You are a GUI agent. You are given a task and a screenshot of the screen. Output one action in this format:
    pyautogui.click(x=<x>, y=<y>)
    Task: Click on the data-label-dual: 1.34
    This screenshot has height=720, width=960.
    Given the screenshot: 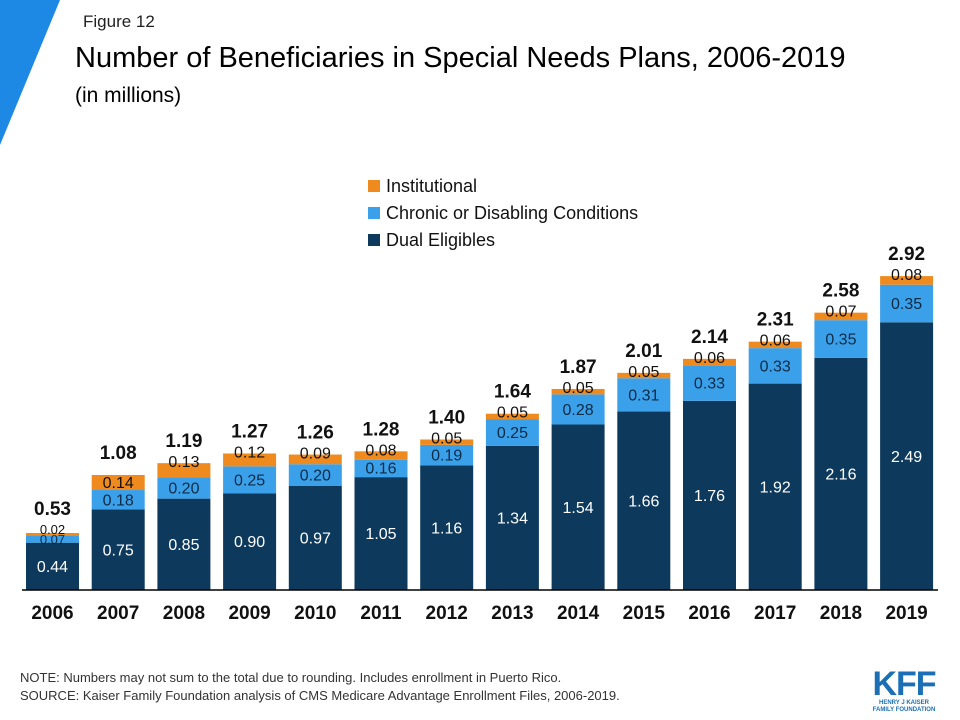 What is the action you would take?
    pyautogui.click(x=512, y=519)
    